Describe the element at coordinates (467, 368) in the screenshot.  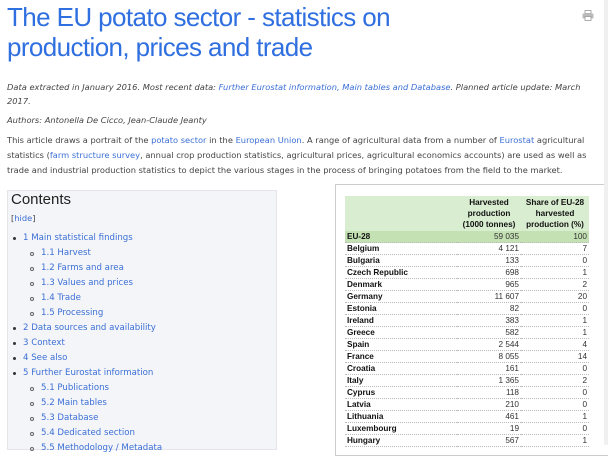
I see `table-row: Croatia 161 0` at that location.